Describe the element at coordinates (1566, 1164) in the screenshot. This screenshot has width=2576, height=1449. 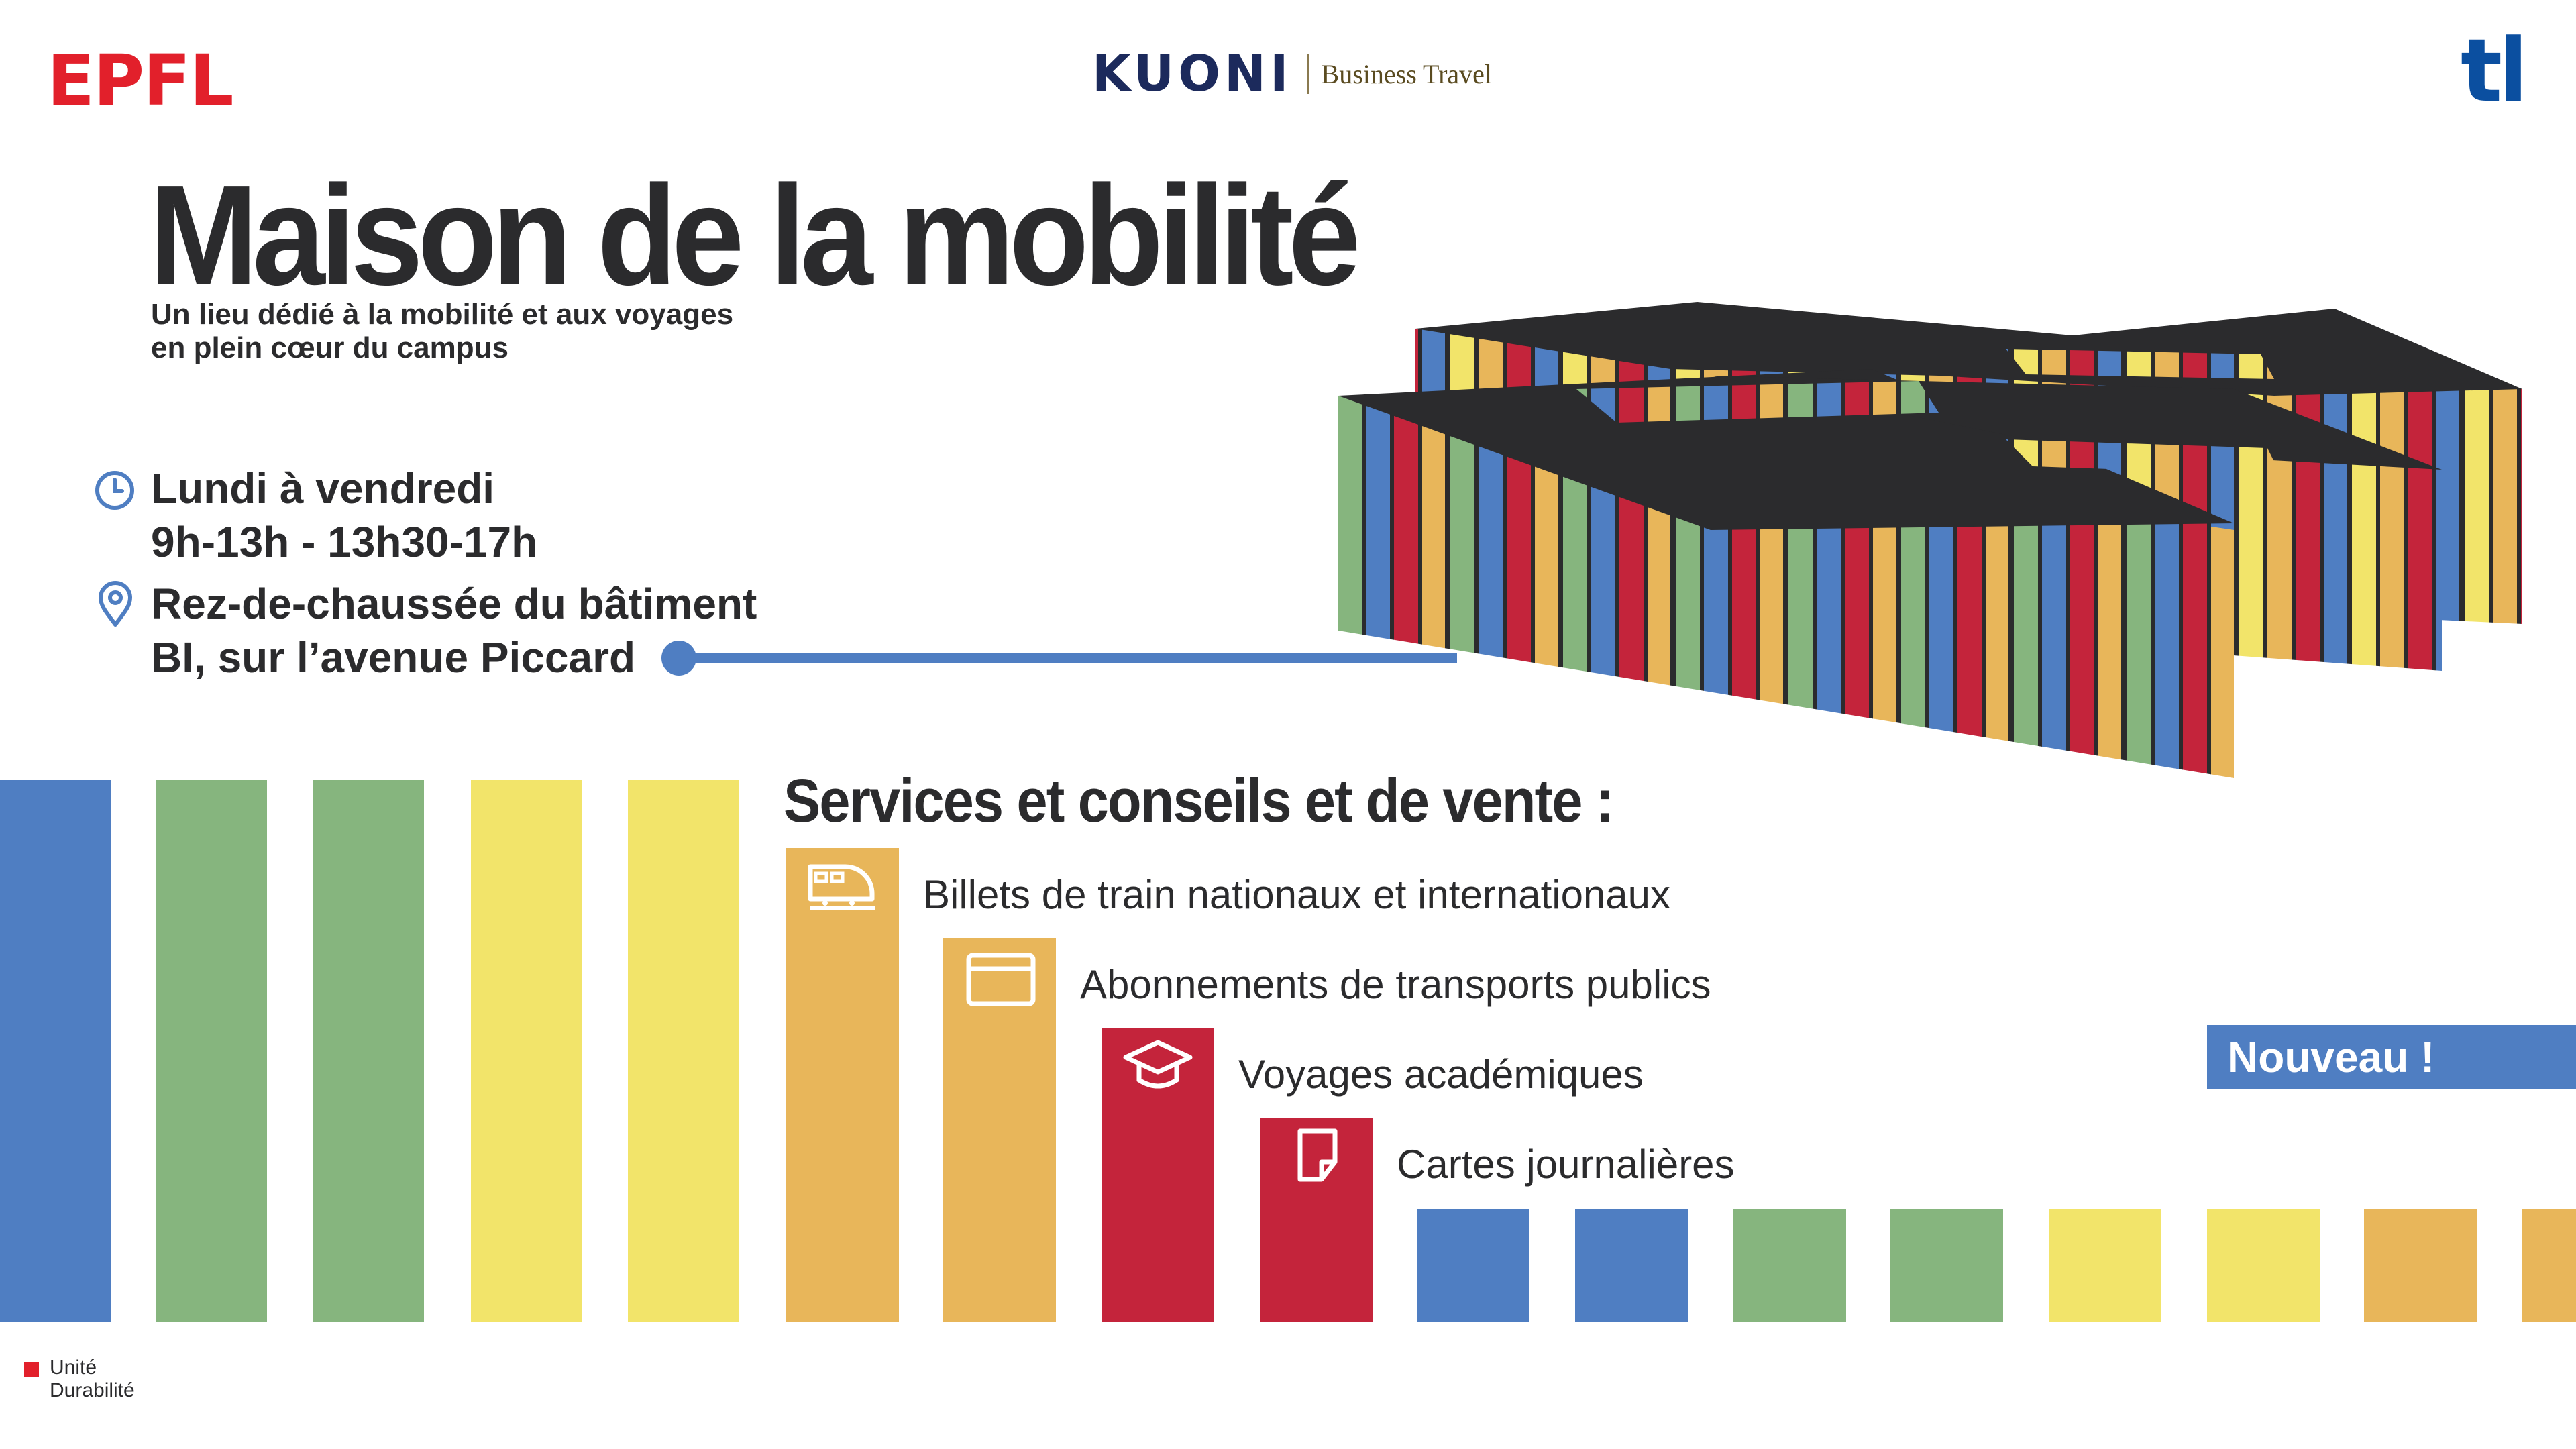
I see `service-label-day-passes: Cartes journalières` at that location.